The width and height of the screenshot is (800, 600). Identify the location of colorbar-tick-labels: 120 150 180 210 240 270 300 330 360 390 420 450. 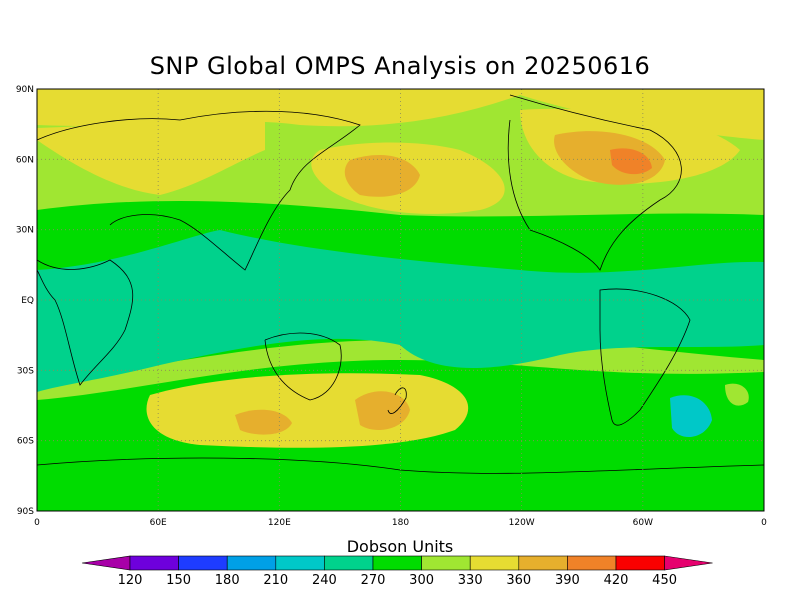
(397, 580).